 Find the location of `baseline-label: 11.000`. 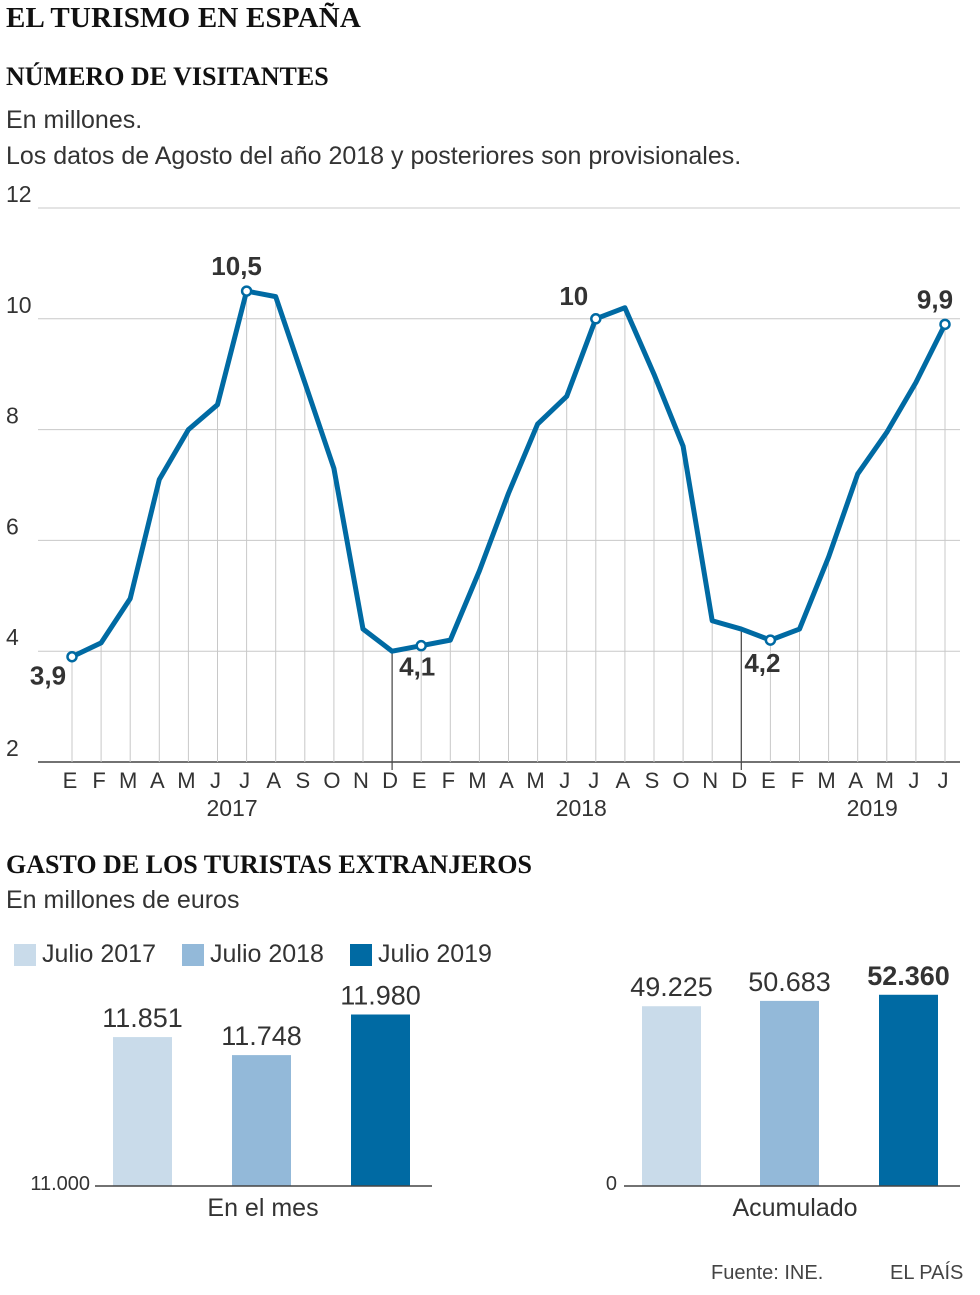

baseline-label: 11.000 is located at coordinates (60, 1184).